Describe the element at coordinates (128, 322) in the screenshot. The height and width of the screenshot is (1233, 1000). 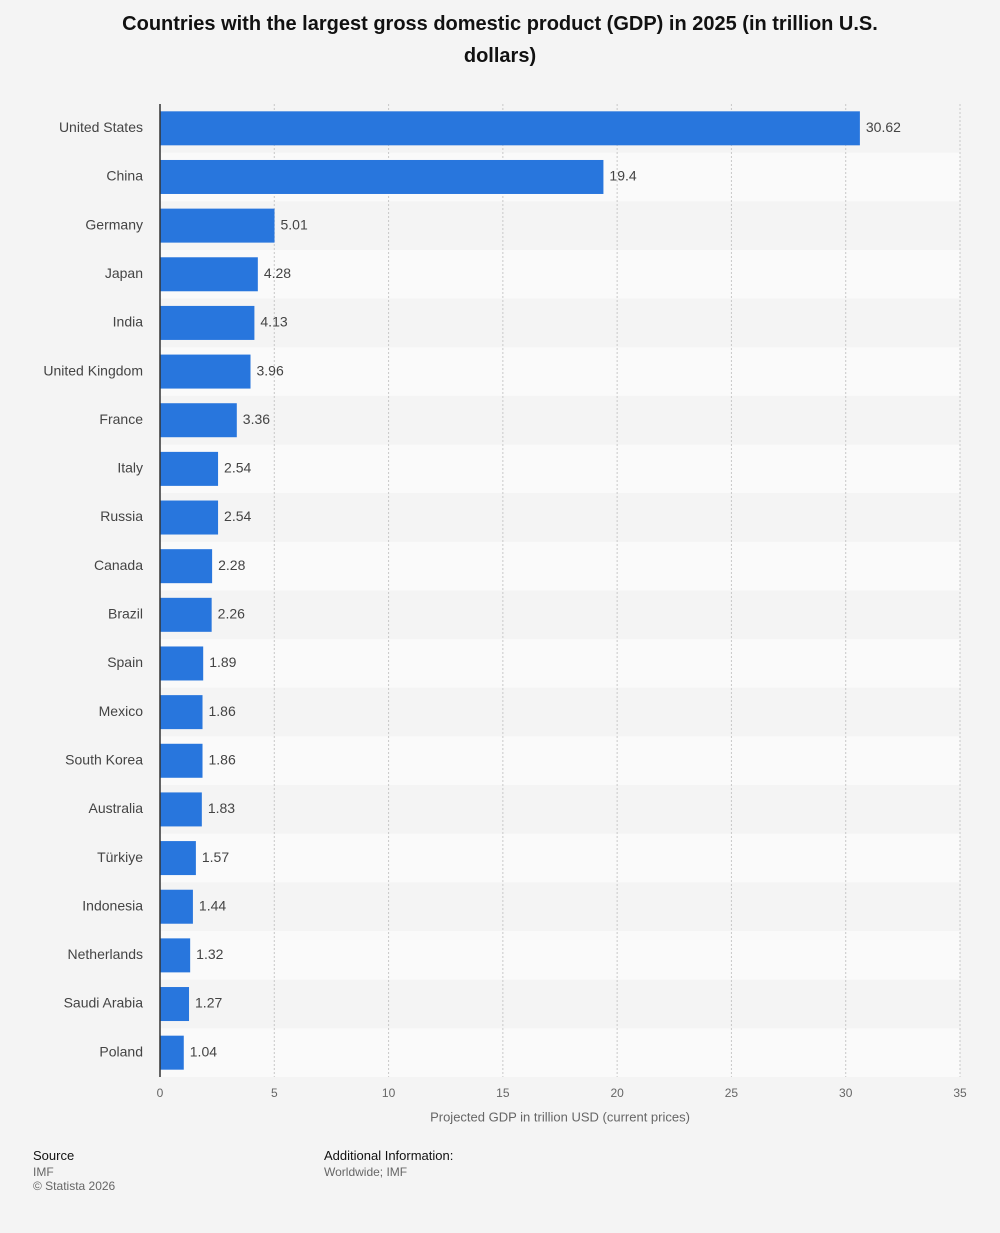
I see `y-tick-label: India` at that location.